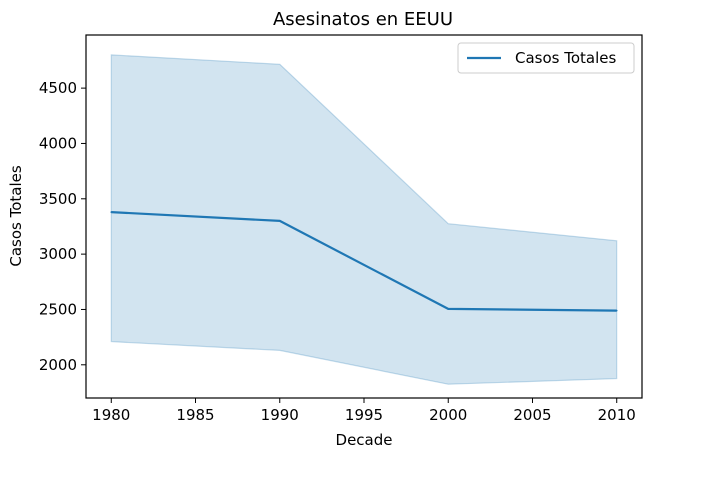  What do you see at coordinates (532, 415) in the screenshot?
I see `x-tick-label: 2005` at bounding box center [532, 415].